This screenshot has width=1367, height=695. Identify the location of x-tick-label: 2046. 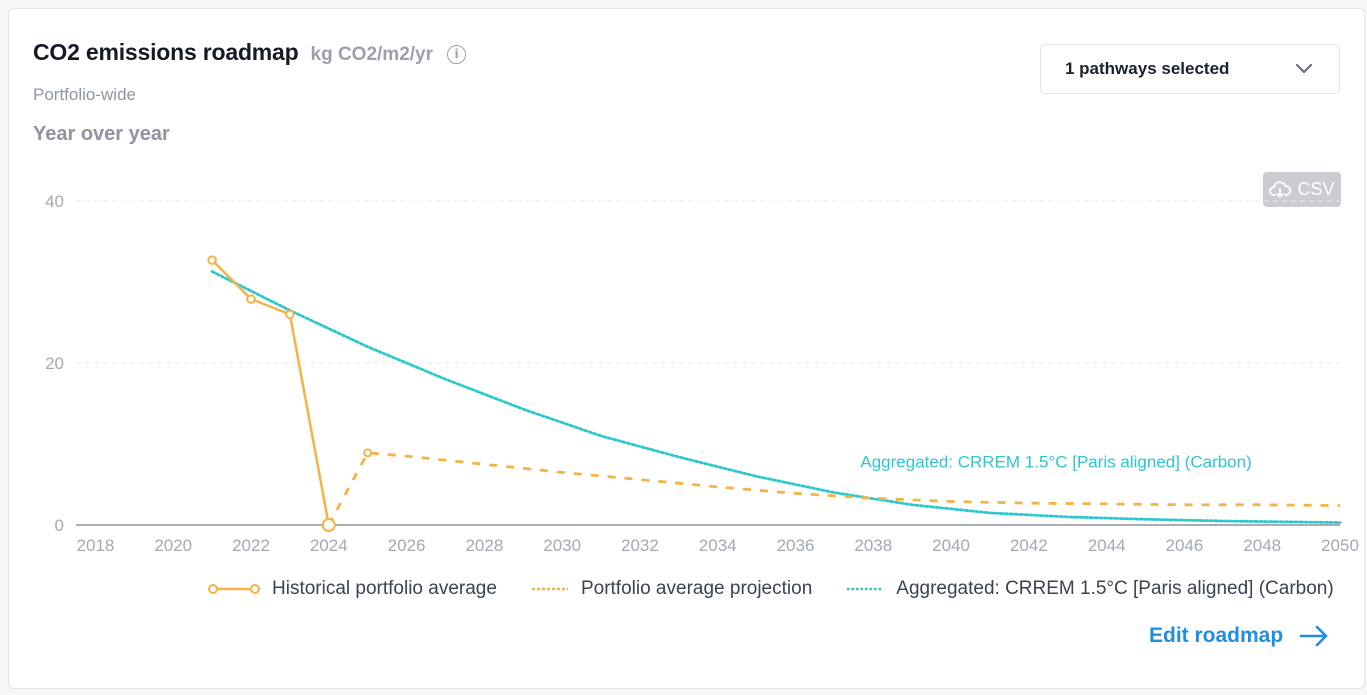
(1185, 545).